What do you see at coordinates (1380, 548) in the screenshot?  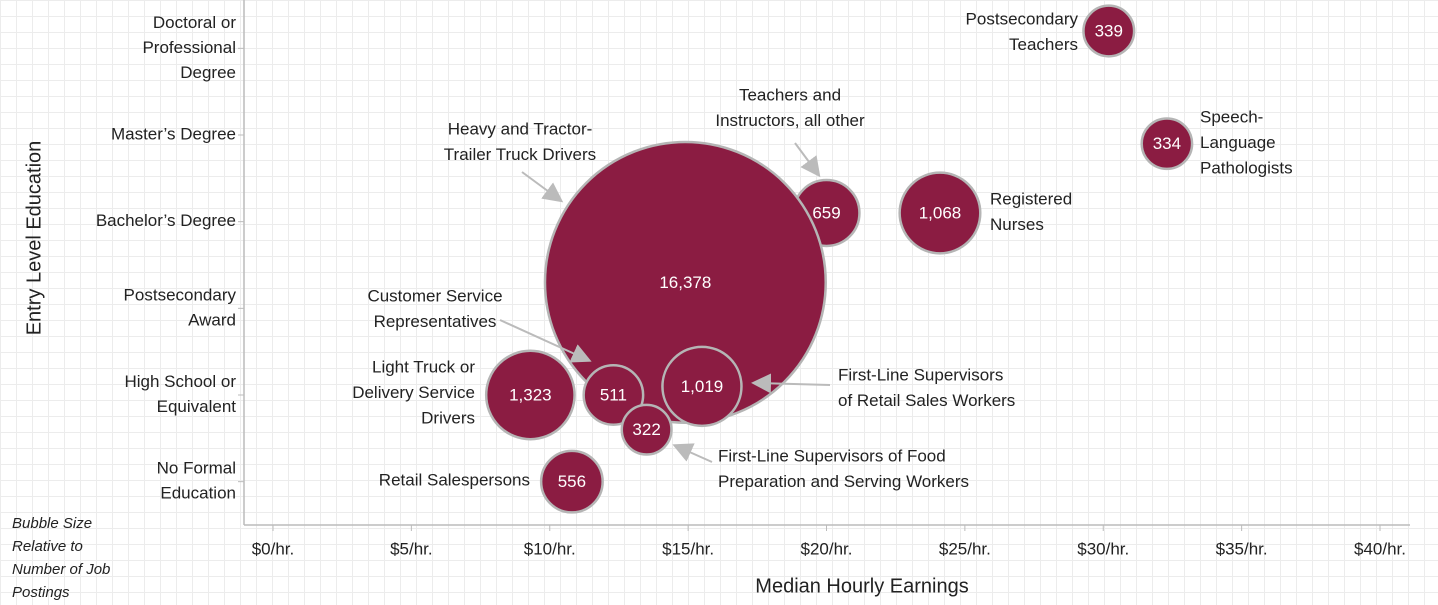 I see `x-tick-label: $40/hr.` at bounding box center [1380, 548].